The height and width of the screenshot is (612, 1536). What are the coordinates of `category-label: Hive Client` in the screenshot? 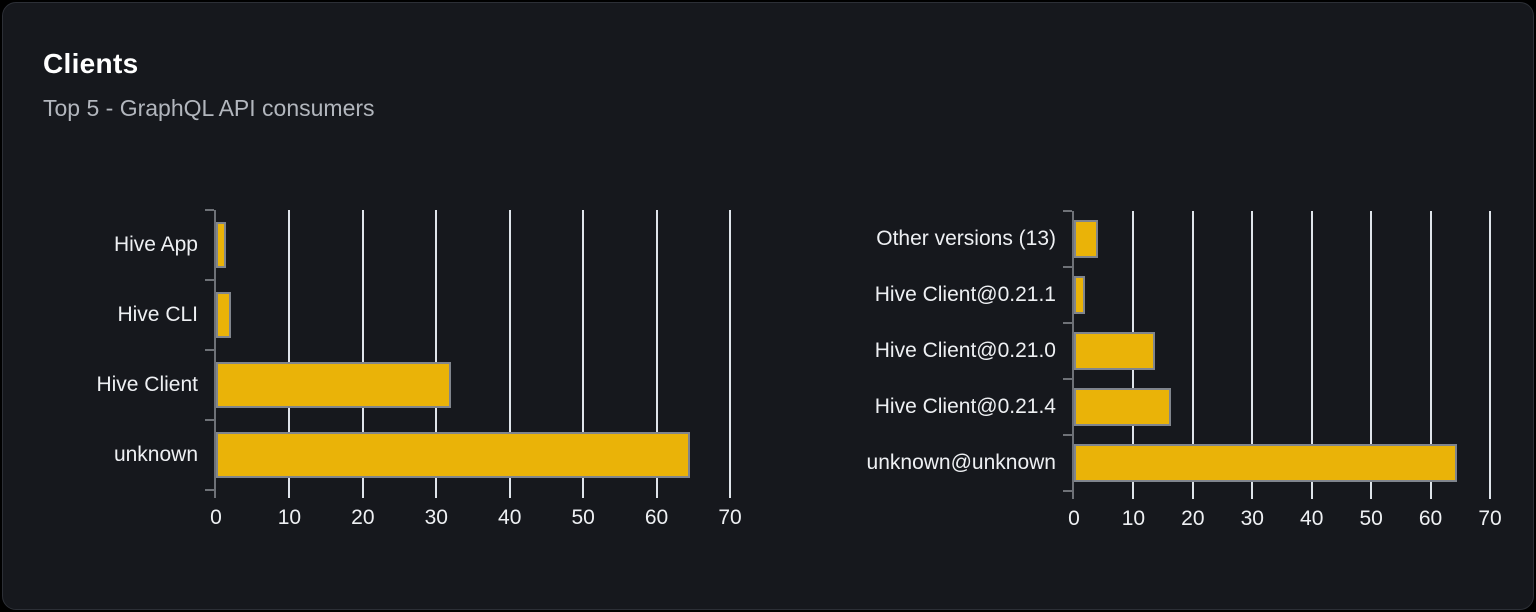 It's located at (147, 384).